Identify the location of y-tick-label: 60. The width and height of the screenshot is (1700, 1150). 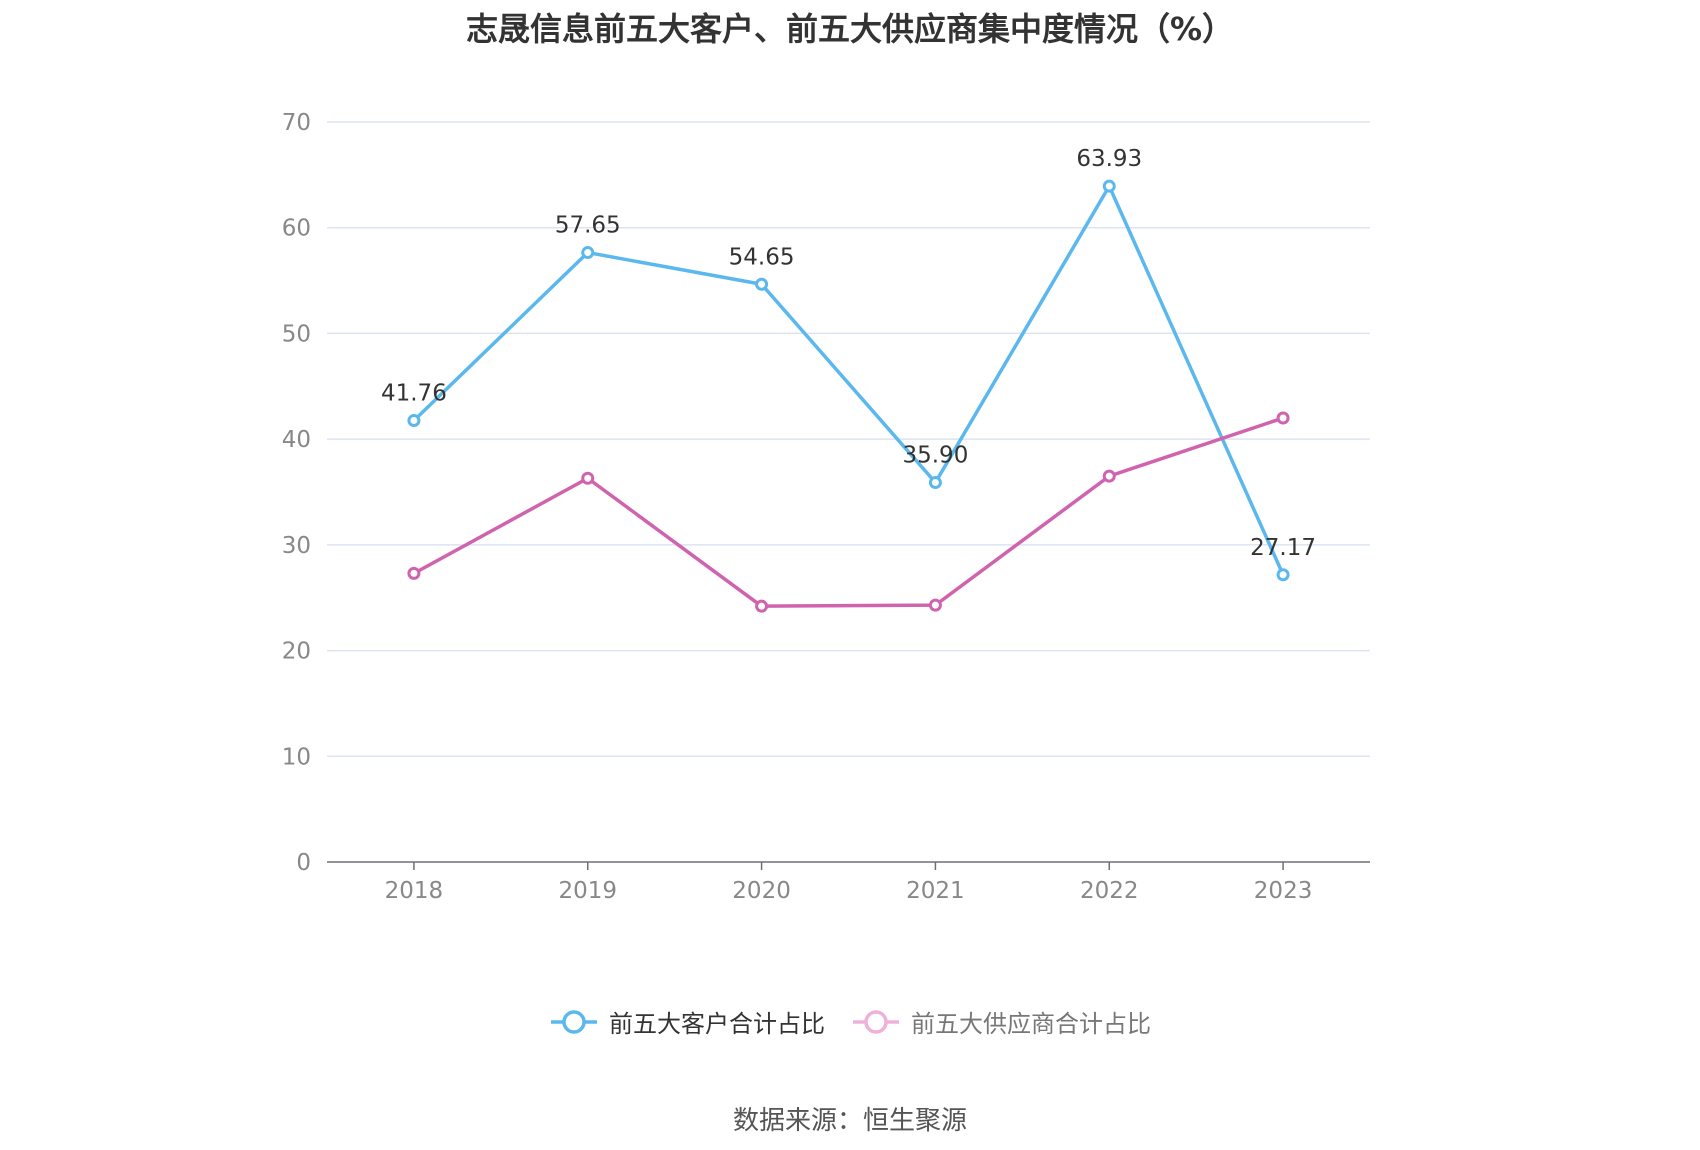
(296, 229).